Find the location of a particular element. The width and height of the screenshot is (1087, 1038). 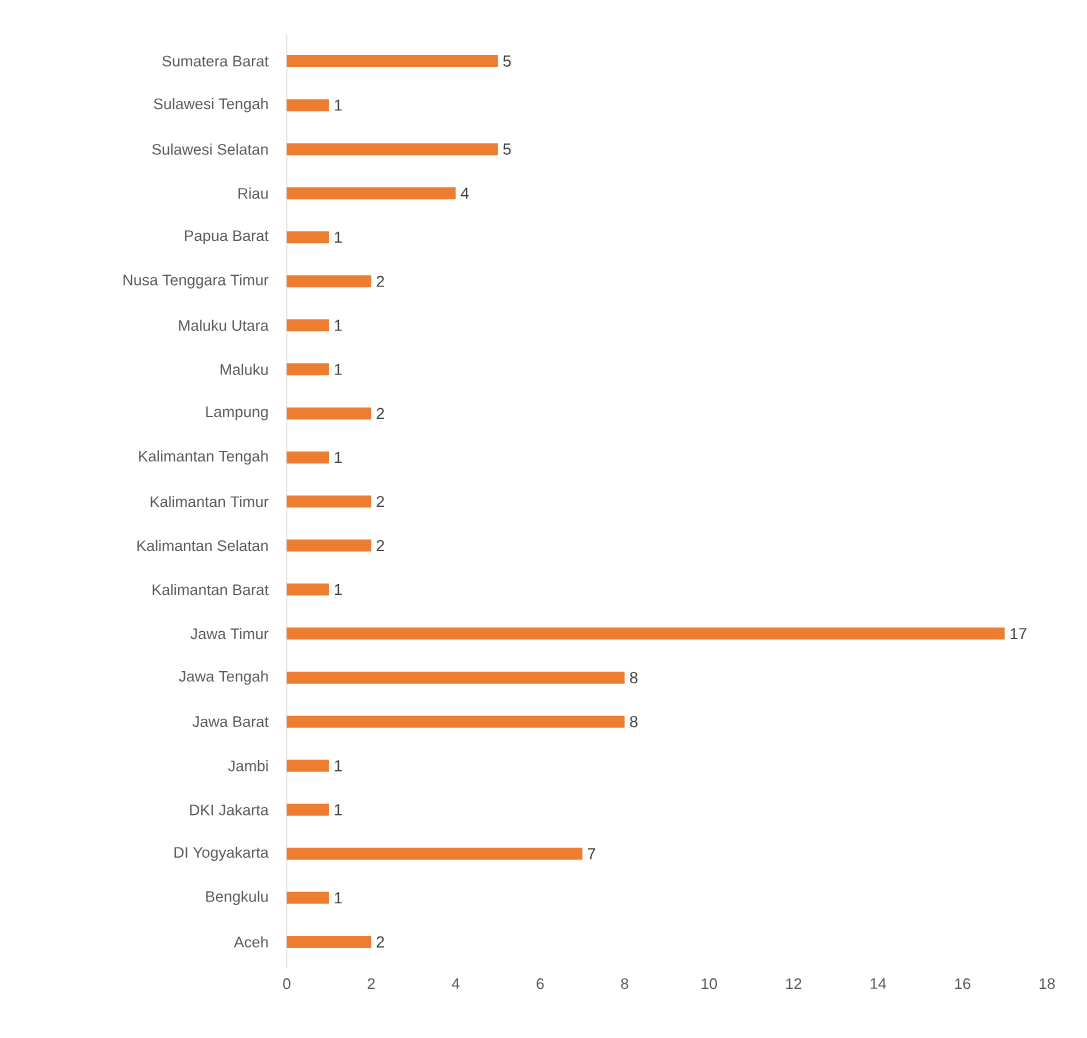

x-tick-label: 14 is located at coordinates (878, 984).